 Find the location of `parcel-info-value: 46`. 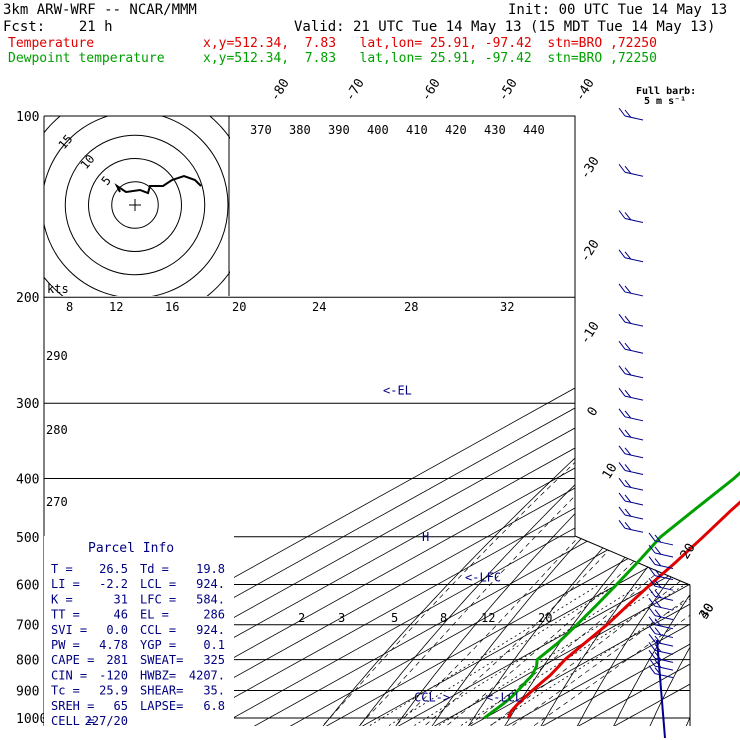

parcel-info-value: 46 is located at coordinates (121, 615).